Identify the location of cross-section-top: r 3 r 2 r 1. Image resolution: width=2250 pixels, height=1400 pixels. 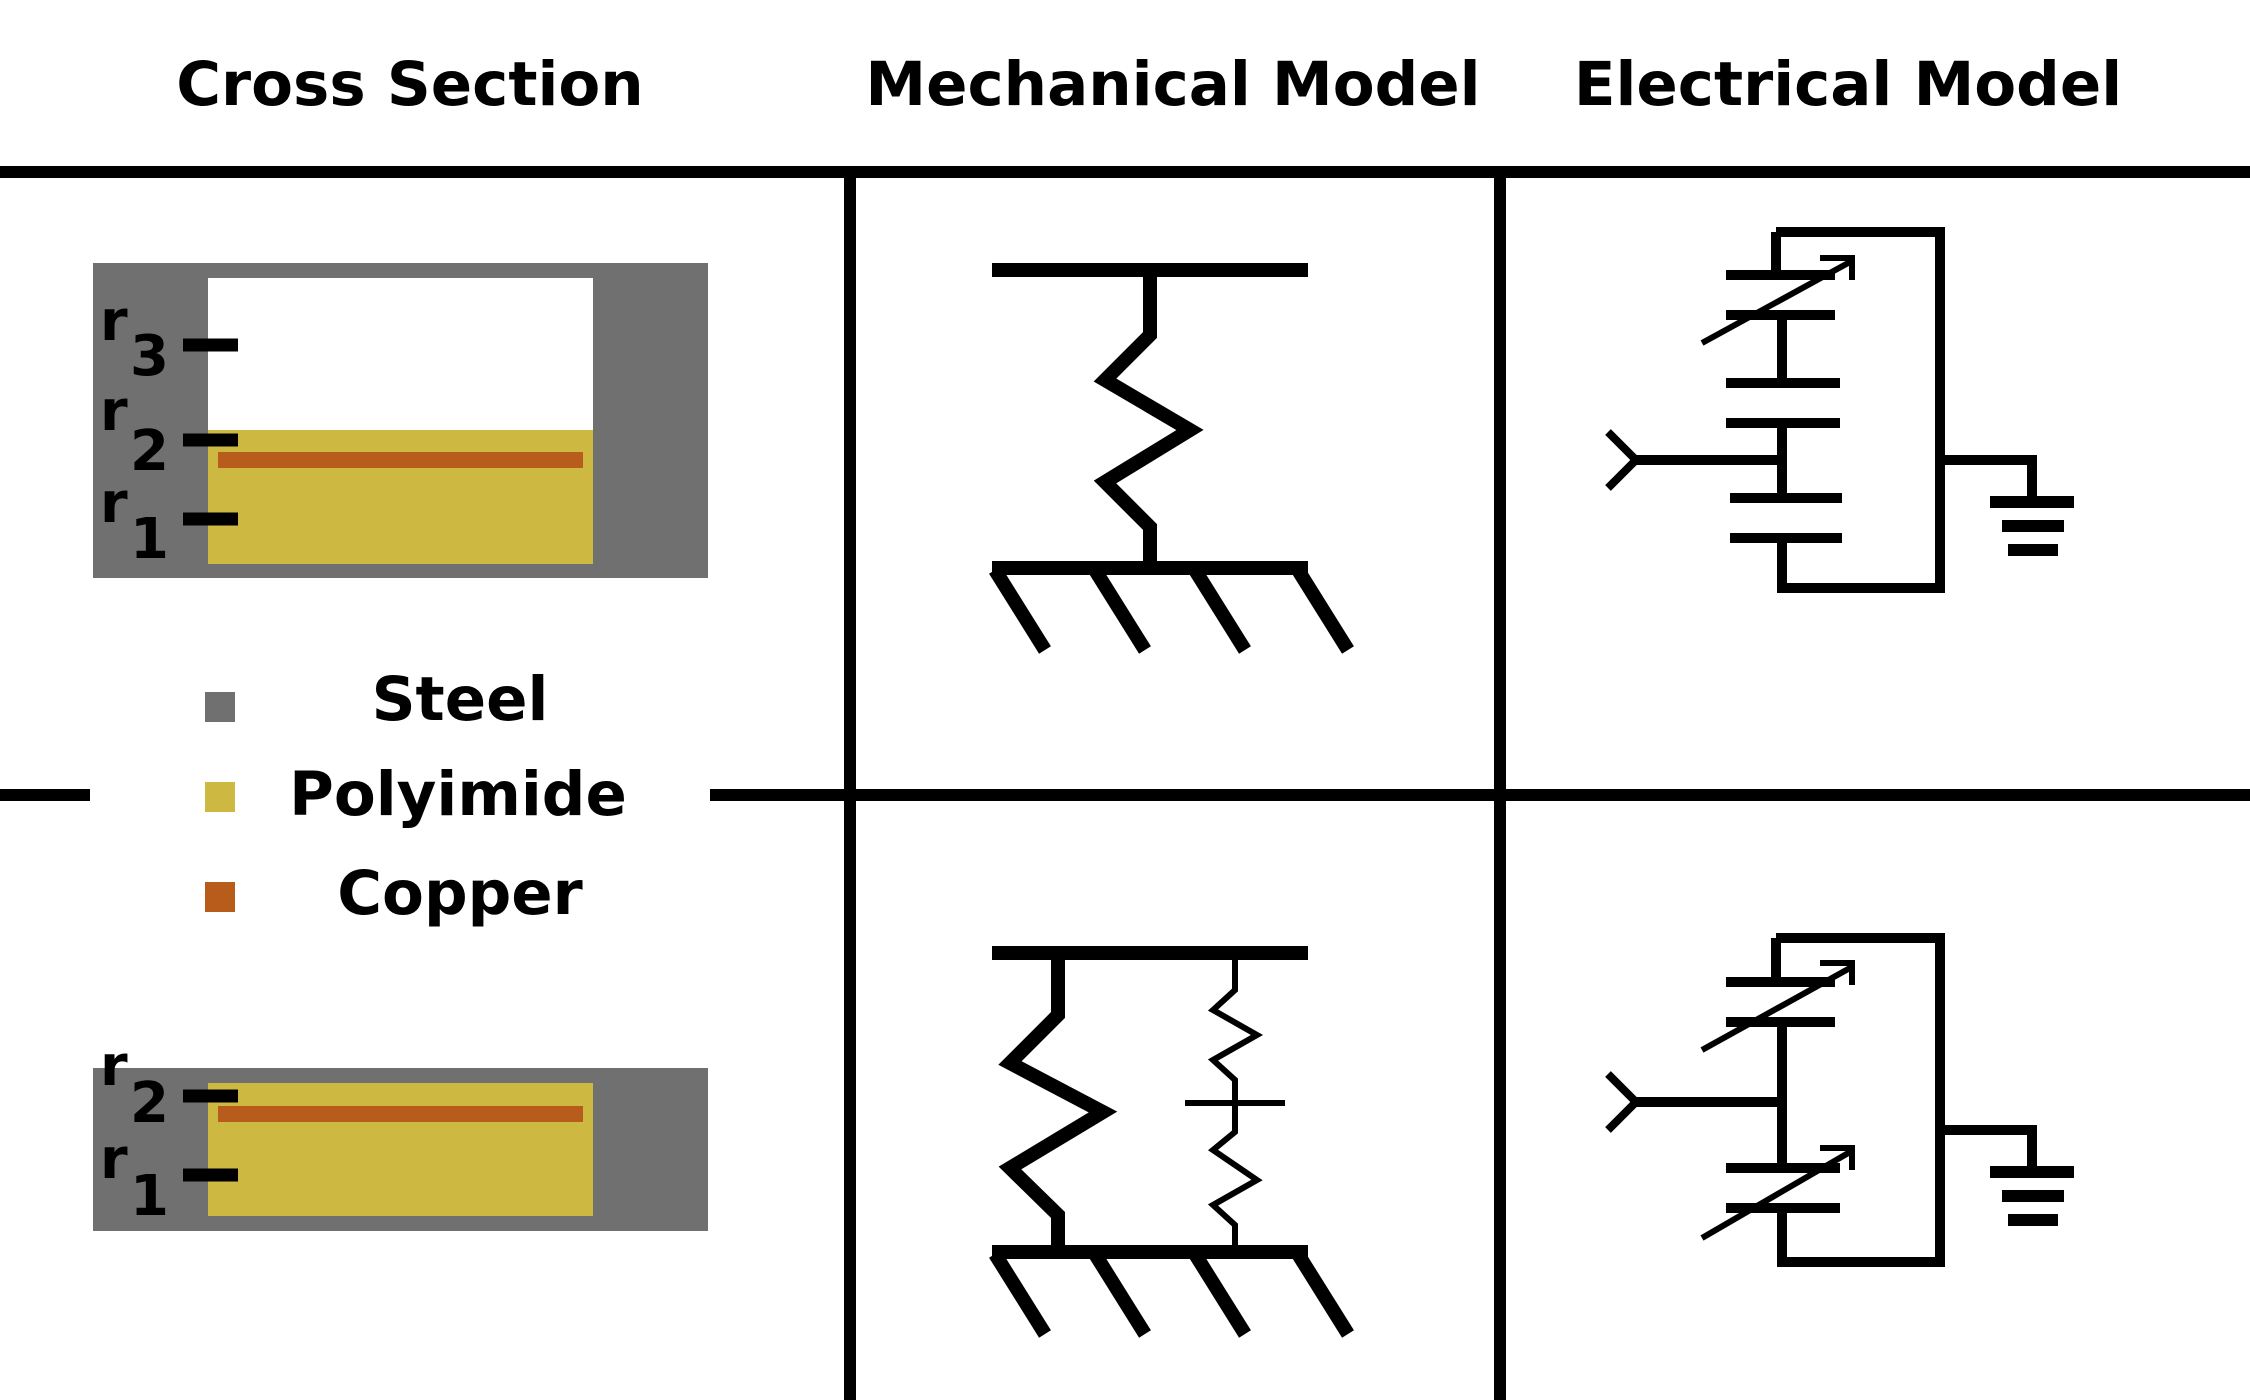
(400, 420).